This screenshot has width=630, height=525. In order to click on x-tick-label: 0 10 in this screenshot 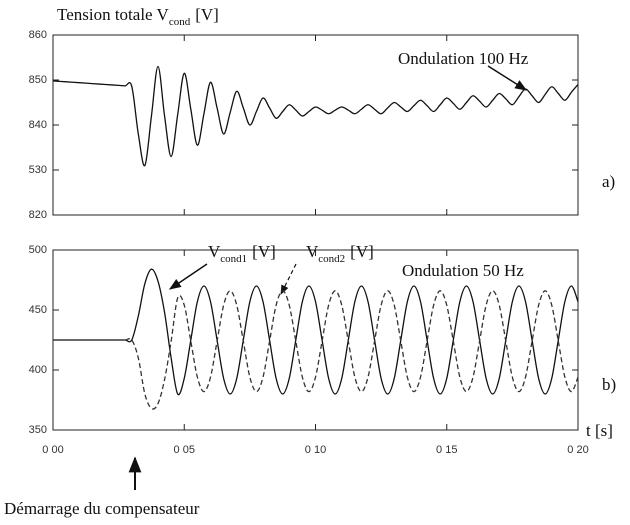, I will do `click(315, 450)`.